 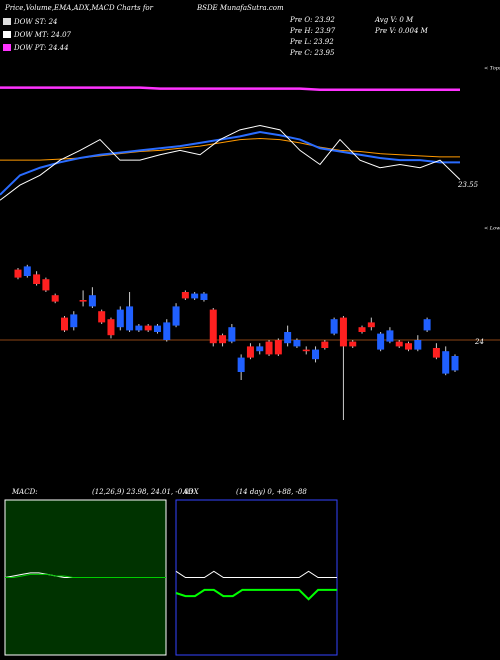 I want to click on annotation: < Lows, so click(x=492, y=229).